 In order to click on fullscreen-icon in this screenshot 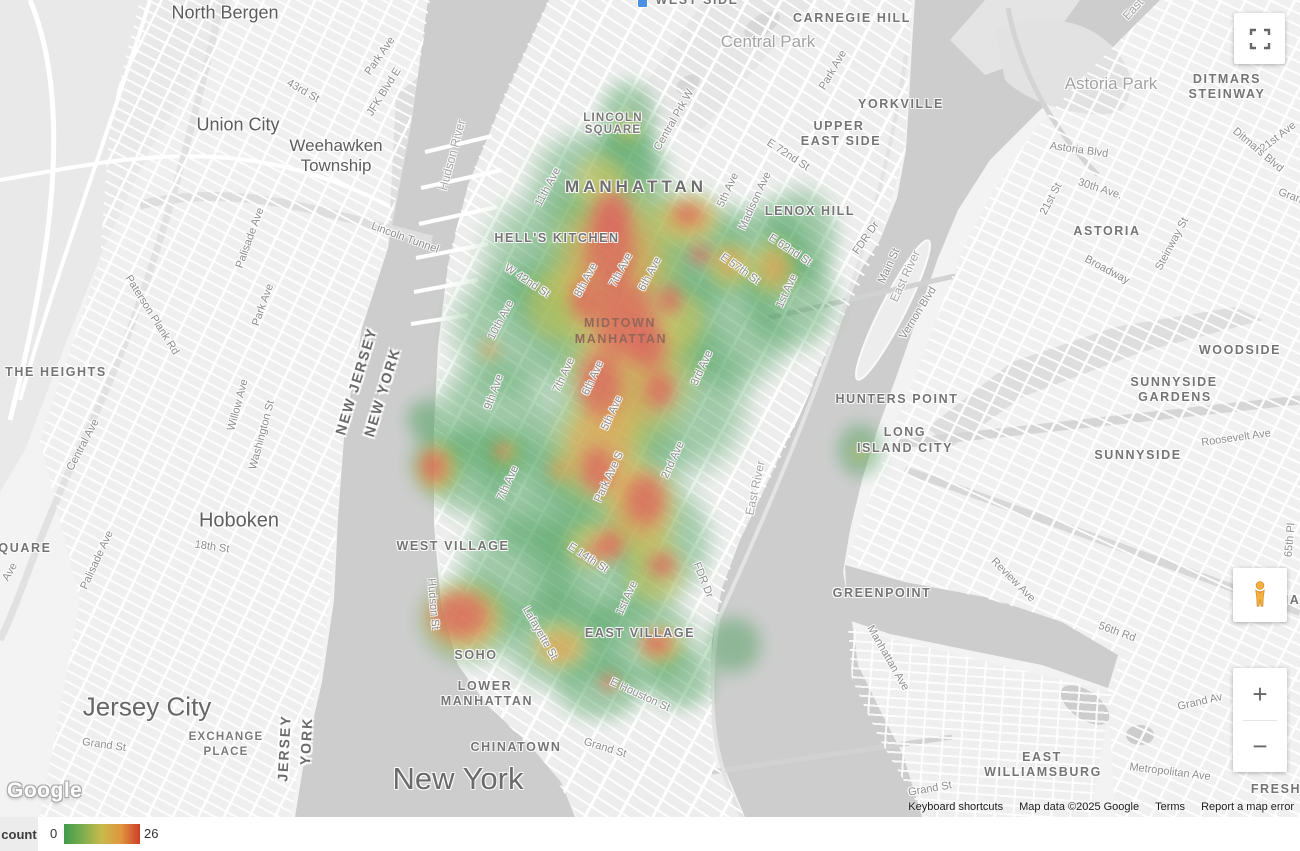, I will do `click(1259, 38)`.